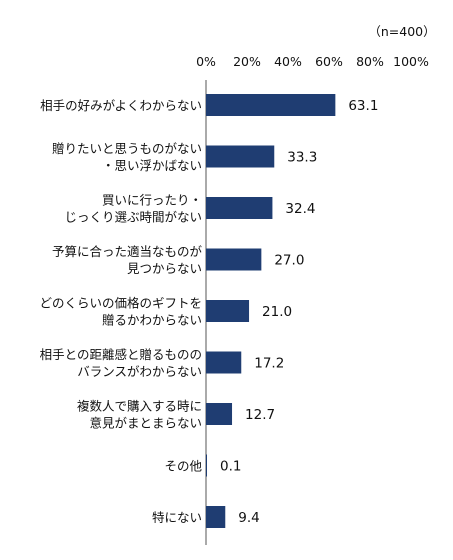  I want to click on value-label: 9.4, so click(248, 518).